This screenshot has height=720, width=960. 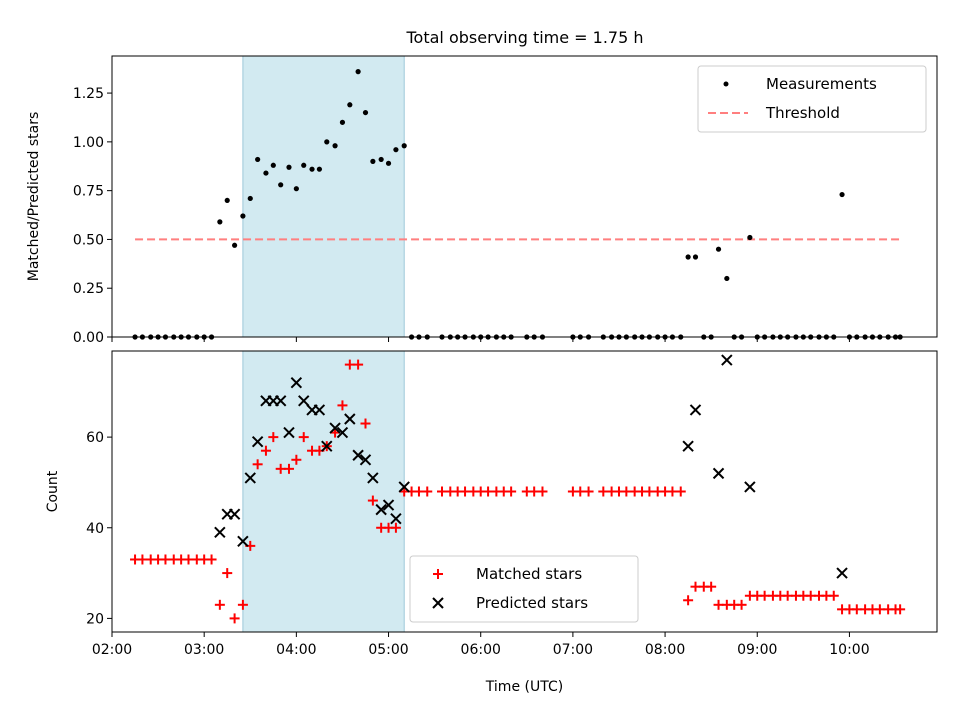 I want to click on y-tick-label: 60, so click(x=95, y=438).